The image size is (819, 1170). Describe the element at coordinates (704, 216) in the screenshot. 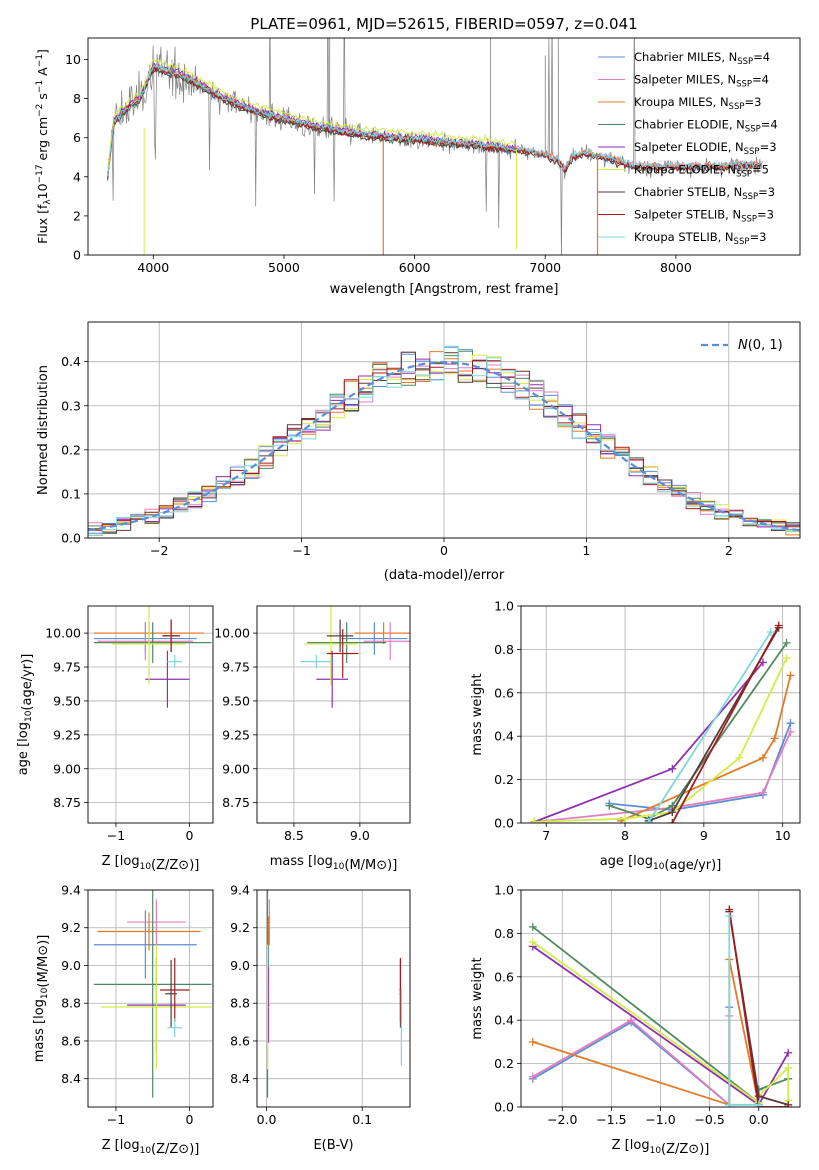

I see `legend-label: Salpeter STELIB, NSSP=3` at that location.